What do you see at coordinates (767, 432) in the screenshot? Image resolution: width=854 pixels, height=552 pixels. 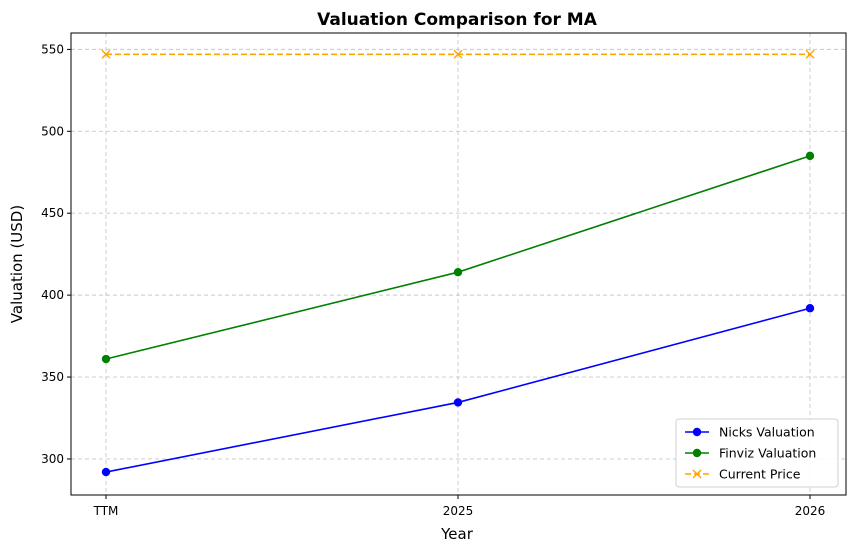 I see `legend-label: Nicks Valuation` at bounding box center [767, 432].